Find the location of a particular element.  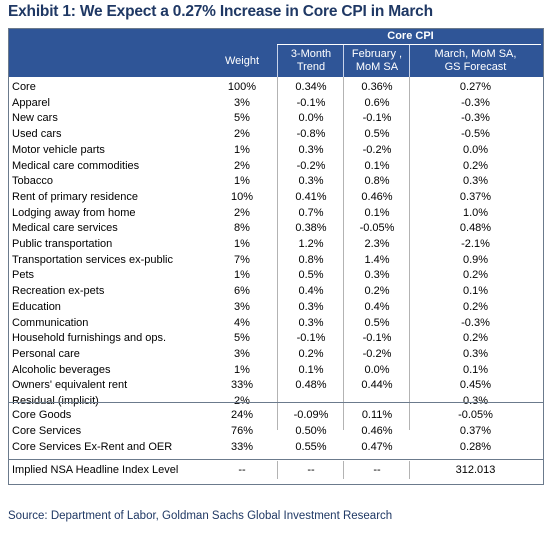

feb-cell: 0.36% is located at coordinates (377, 87).